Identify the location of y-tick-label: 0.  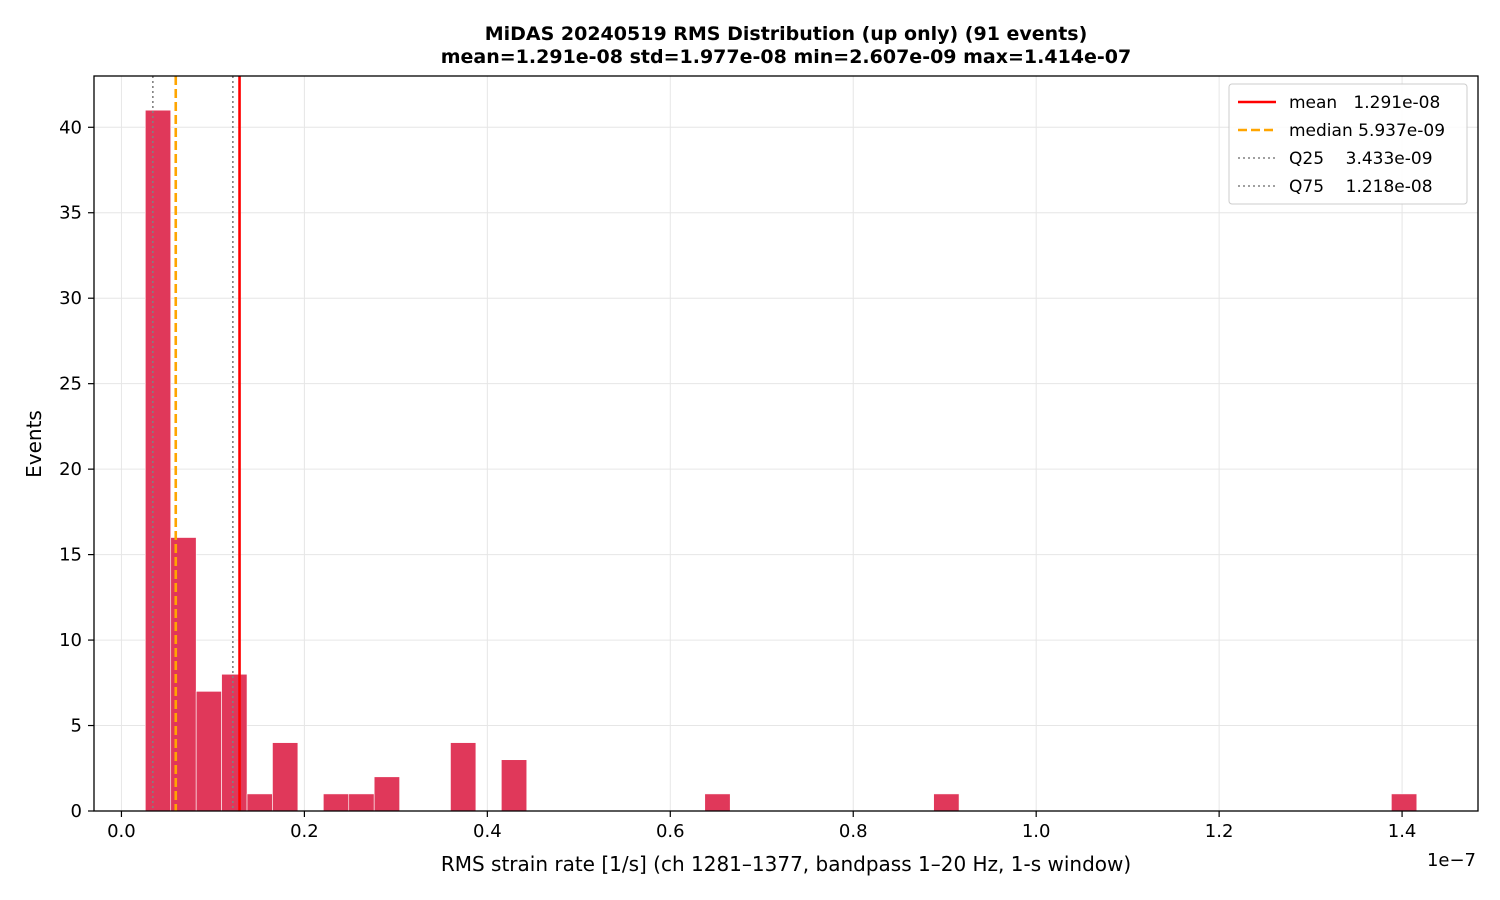
(76, 811).